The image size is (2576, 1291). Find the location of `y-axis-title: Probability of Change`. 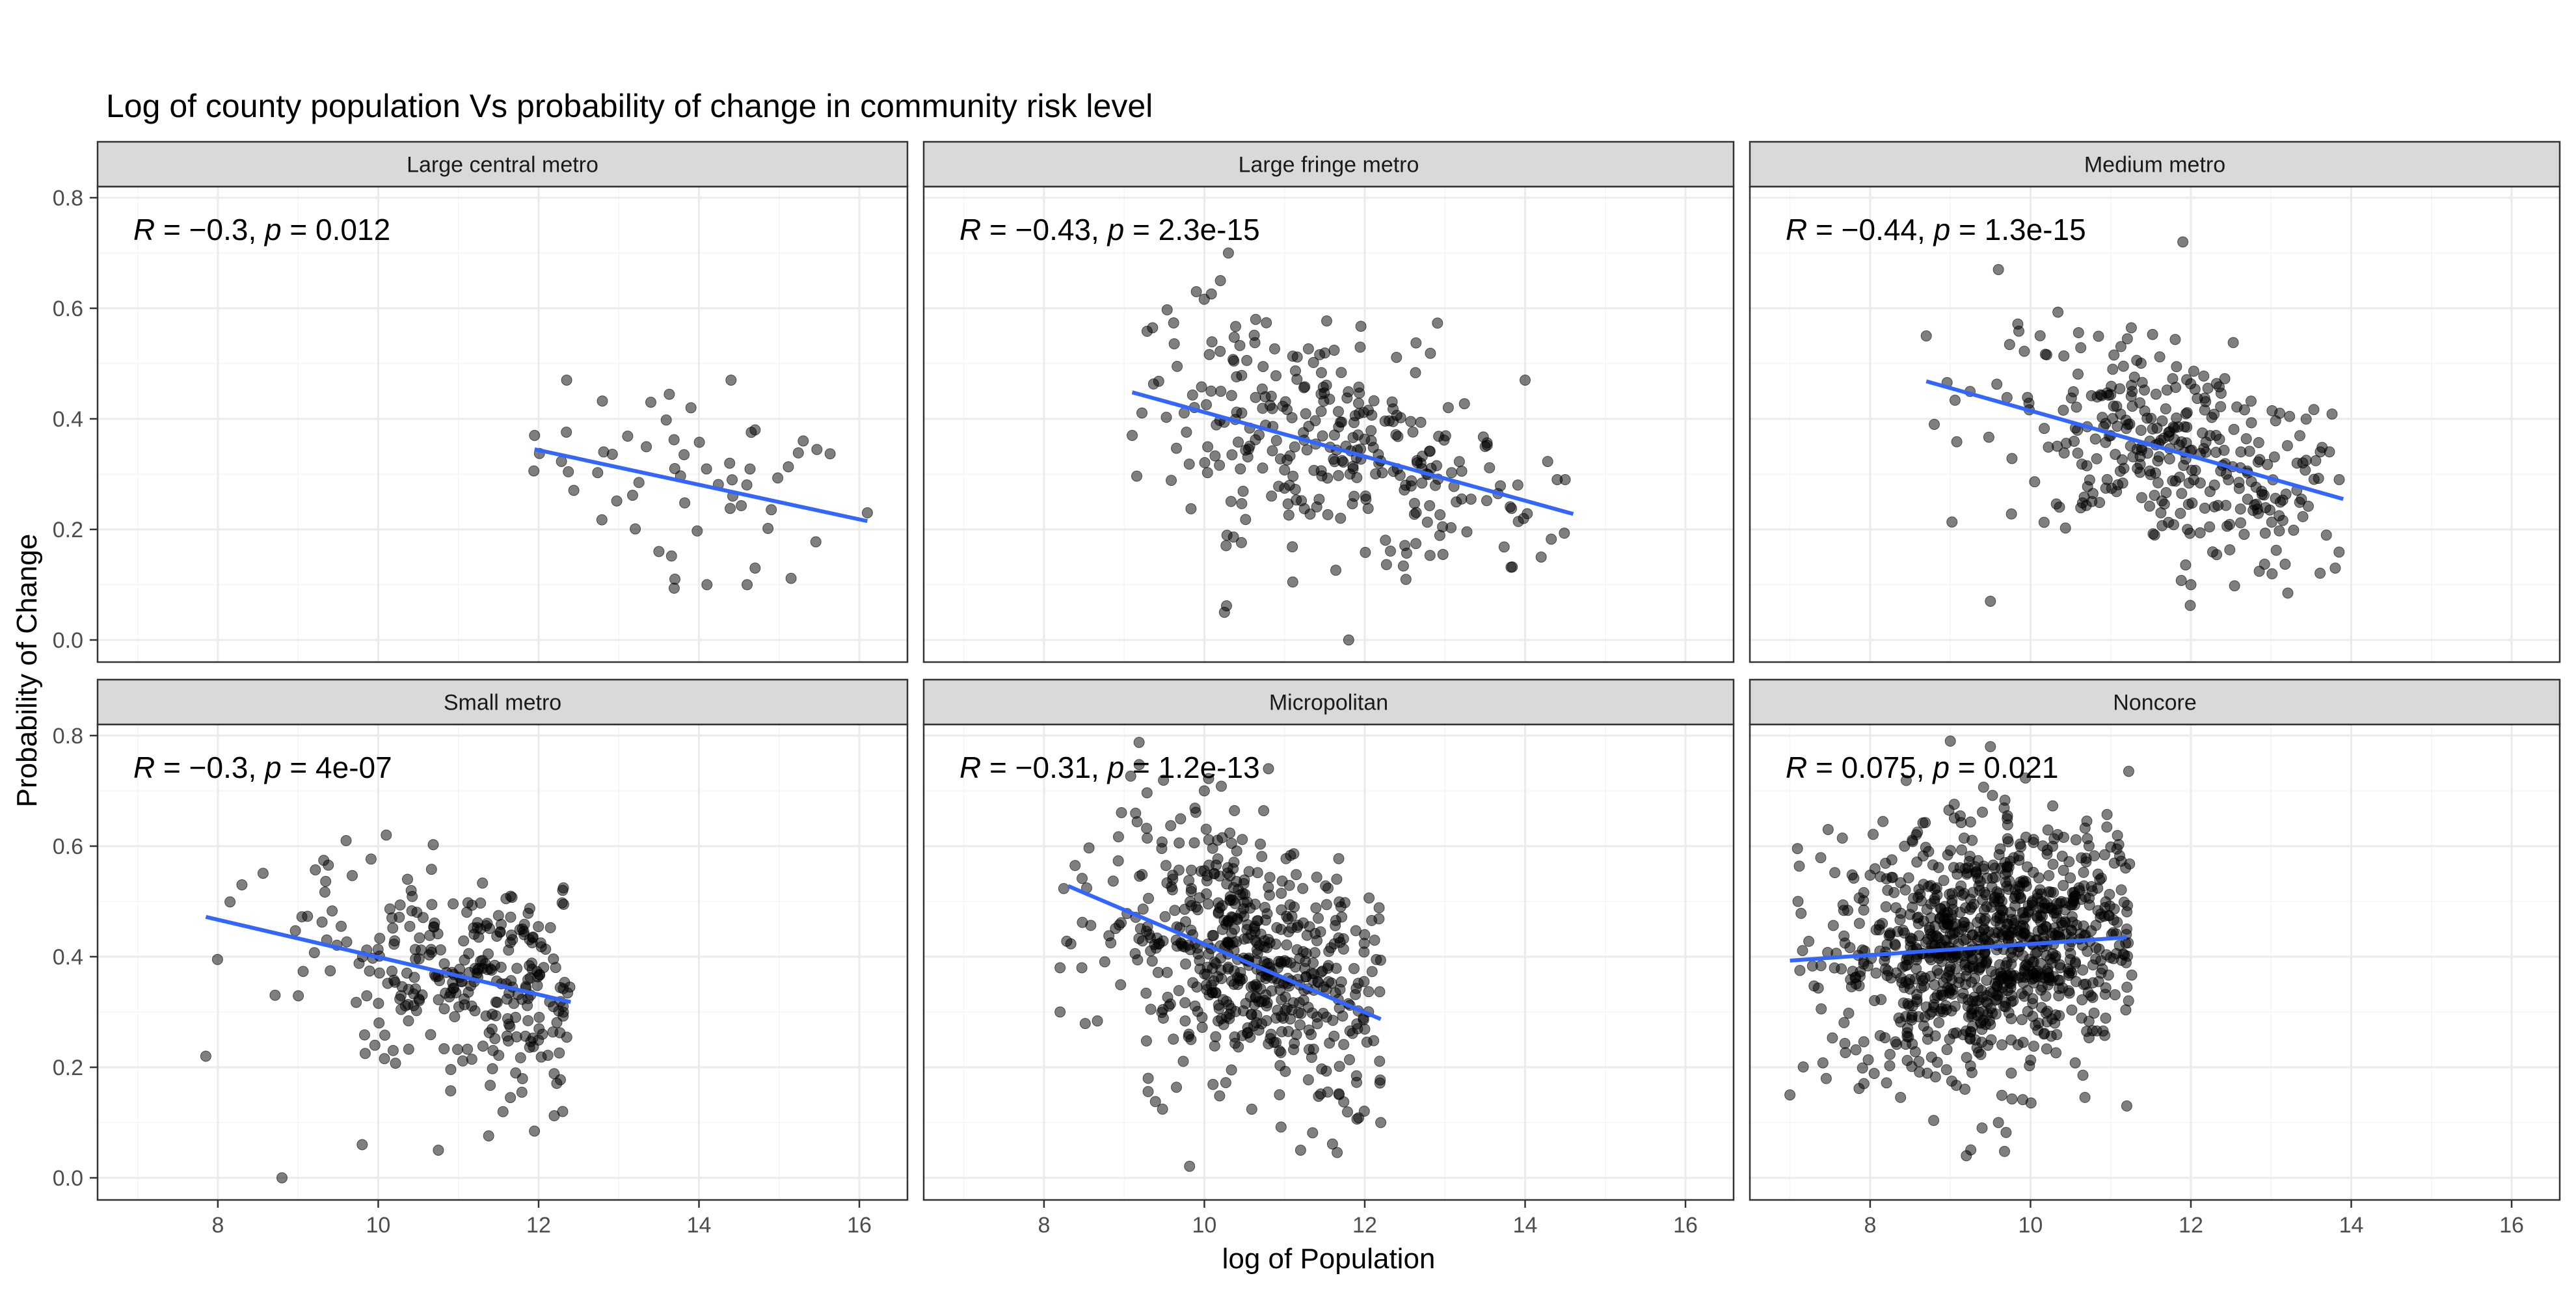

y-axis-title: Probability of Change is located at coordinates (27, 671).